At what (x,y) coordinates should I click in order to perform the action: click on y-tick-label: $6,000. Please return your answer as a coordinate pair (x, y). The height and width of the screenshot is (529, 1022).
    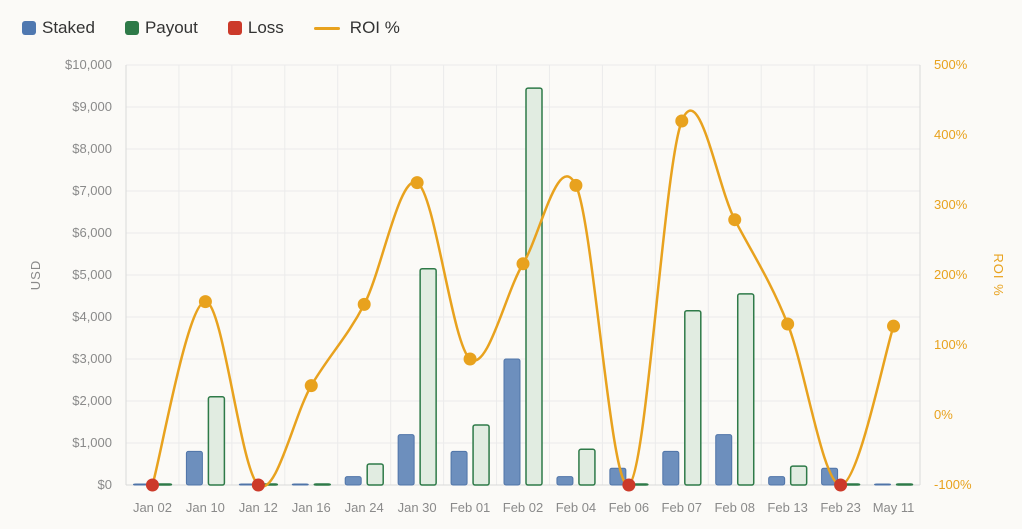
    Looking at the image, I should click on (92, 232).